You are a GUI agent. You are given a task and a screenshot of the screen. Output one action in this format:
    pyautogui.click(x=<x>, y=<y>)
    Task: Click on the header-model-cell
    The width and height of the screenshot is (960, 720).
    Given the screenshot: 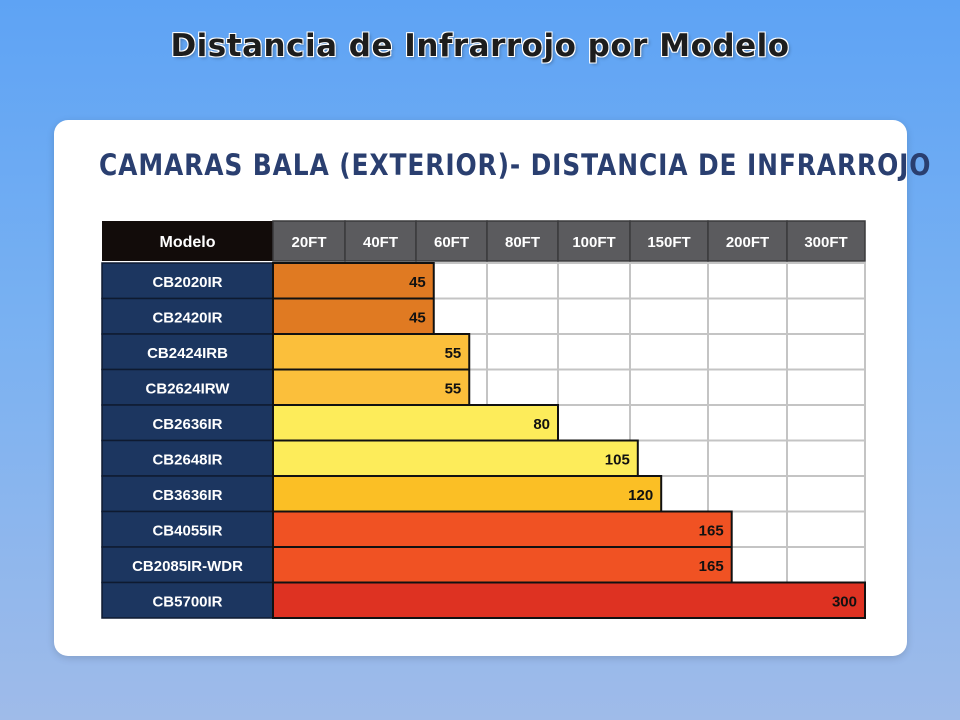 What is the action you would take?
    pyautogui.click(x=187, y=241)
    